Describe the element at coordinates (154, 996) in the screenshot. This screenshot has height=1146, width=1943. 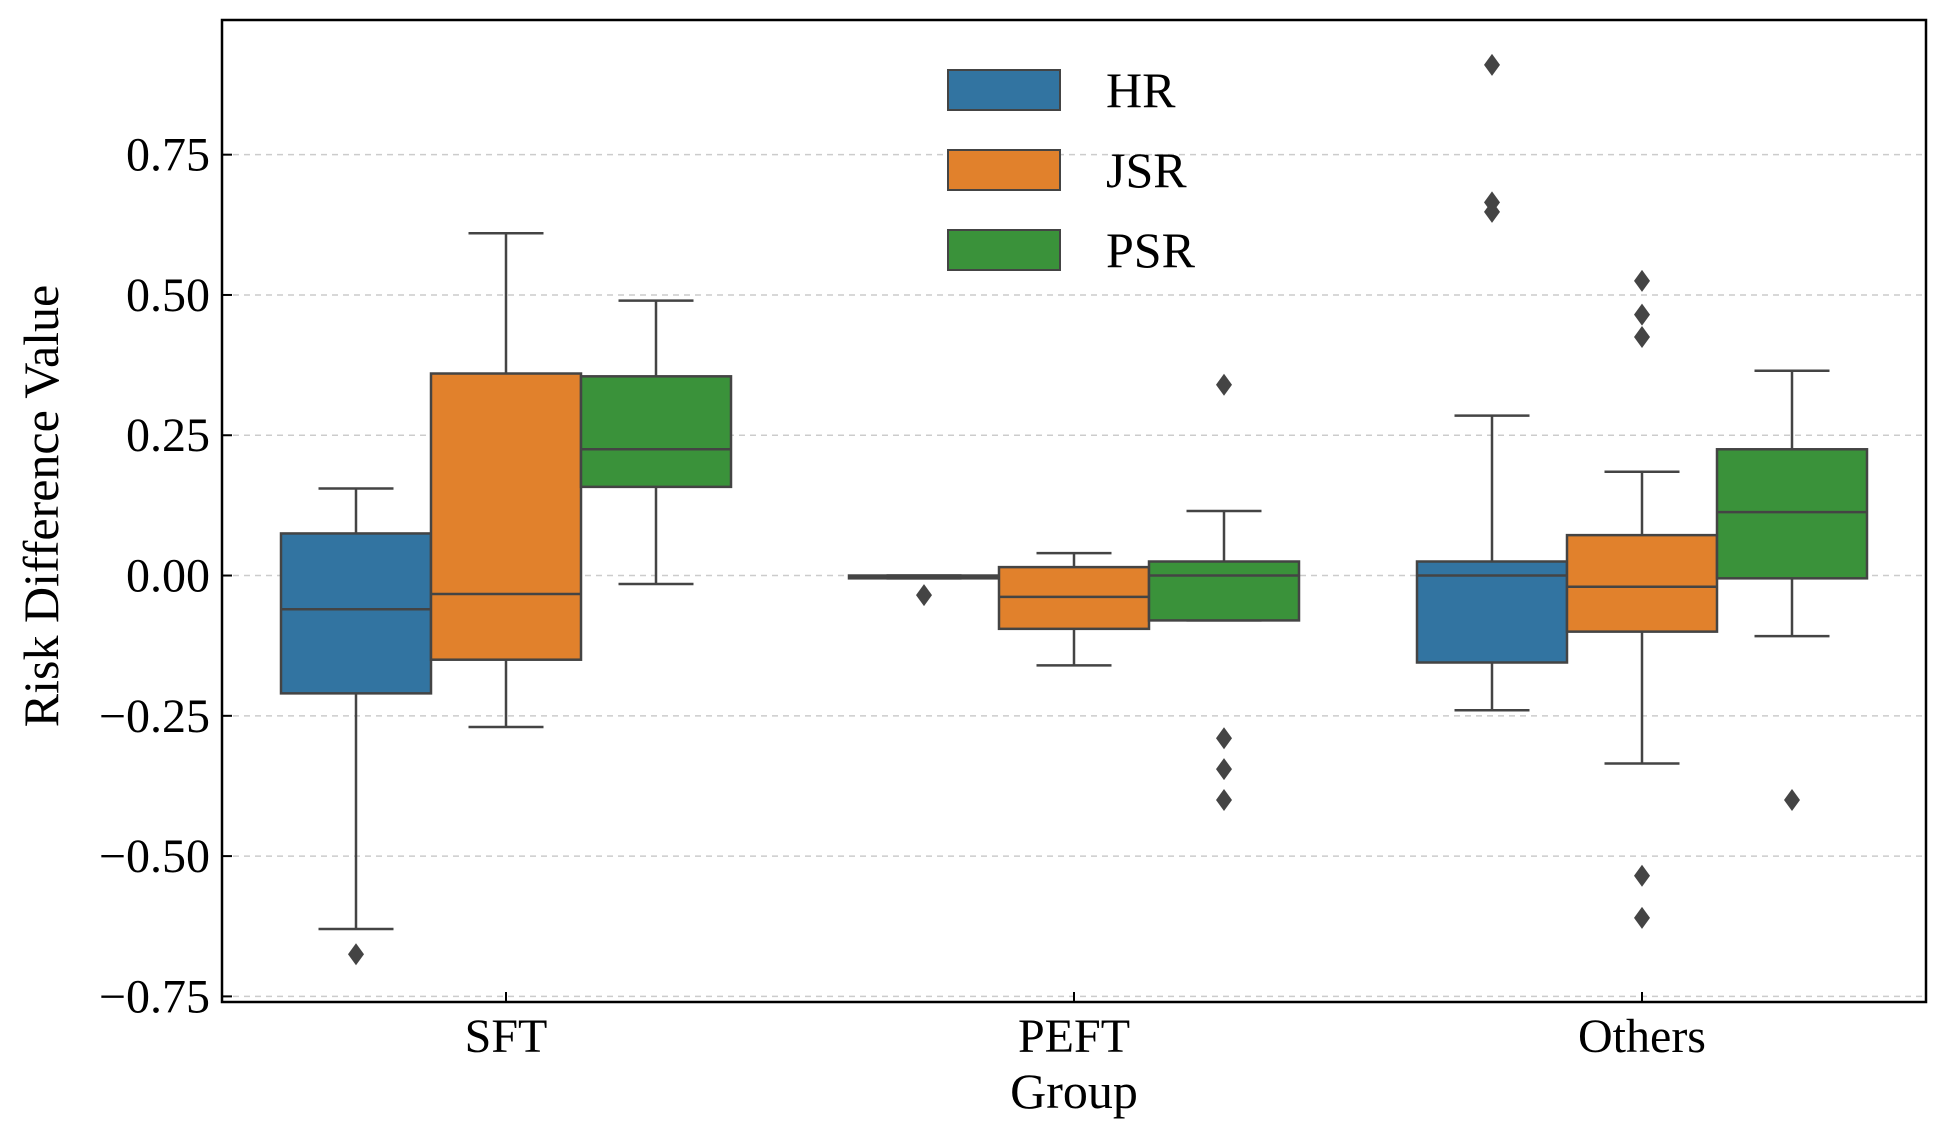
I see `y-tick-label: −0.75` at that location.